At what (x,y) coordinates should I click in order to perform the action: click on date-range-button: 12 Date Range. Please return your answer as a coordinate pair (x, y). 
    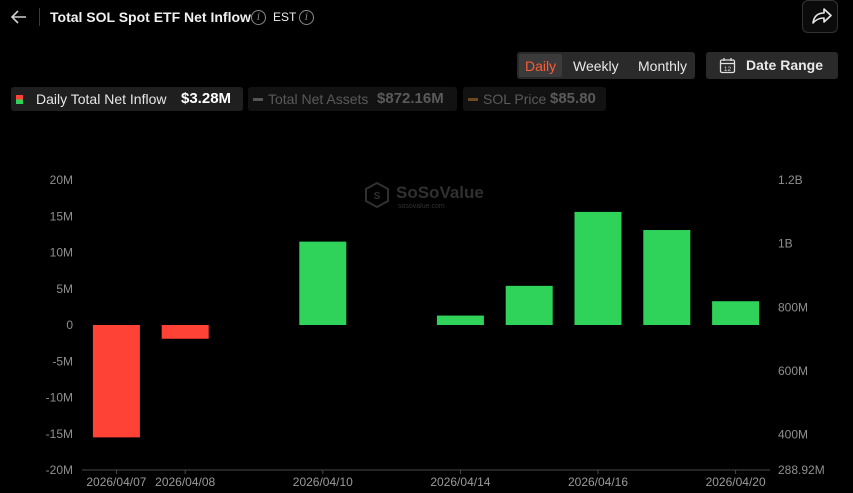
    Looking at the image, I should click on (772, 65).